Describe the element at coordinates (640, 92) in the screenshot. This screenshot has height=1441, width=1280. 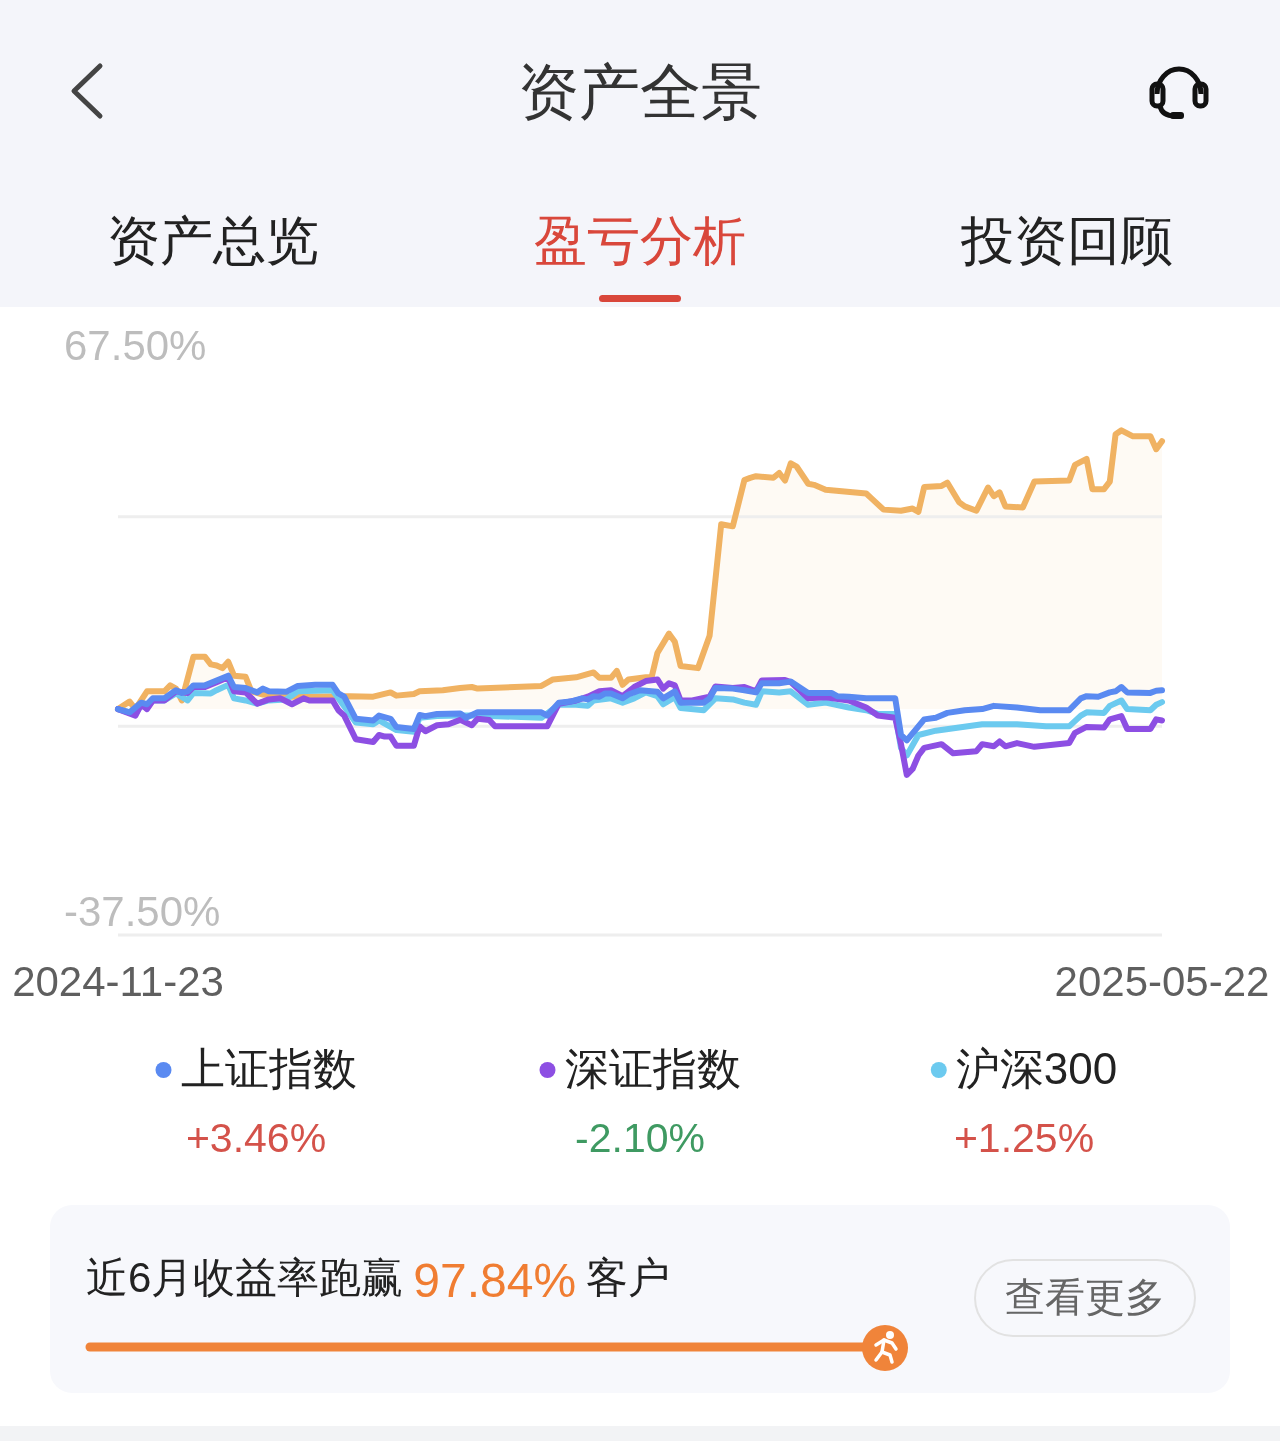
I see `chart-title: 资产全景` at that location.